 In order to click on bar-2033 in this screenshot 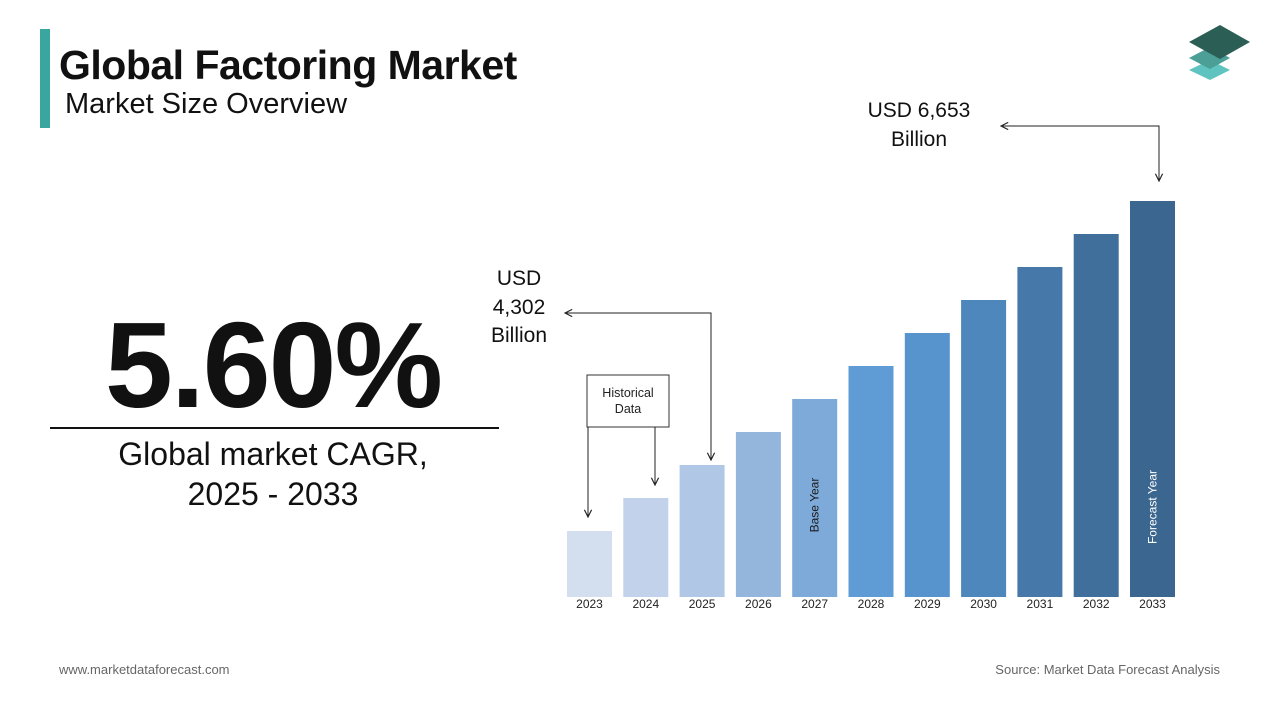, I will do `click(1152, 399)`.